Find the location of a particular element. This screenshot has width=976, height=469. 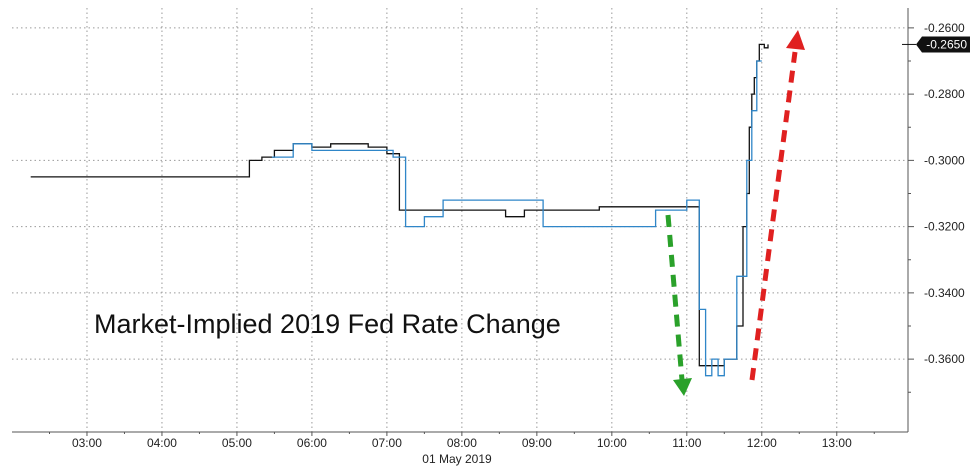

y-tick-label: -0.2600 is located at coordinates (944, 28).